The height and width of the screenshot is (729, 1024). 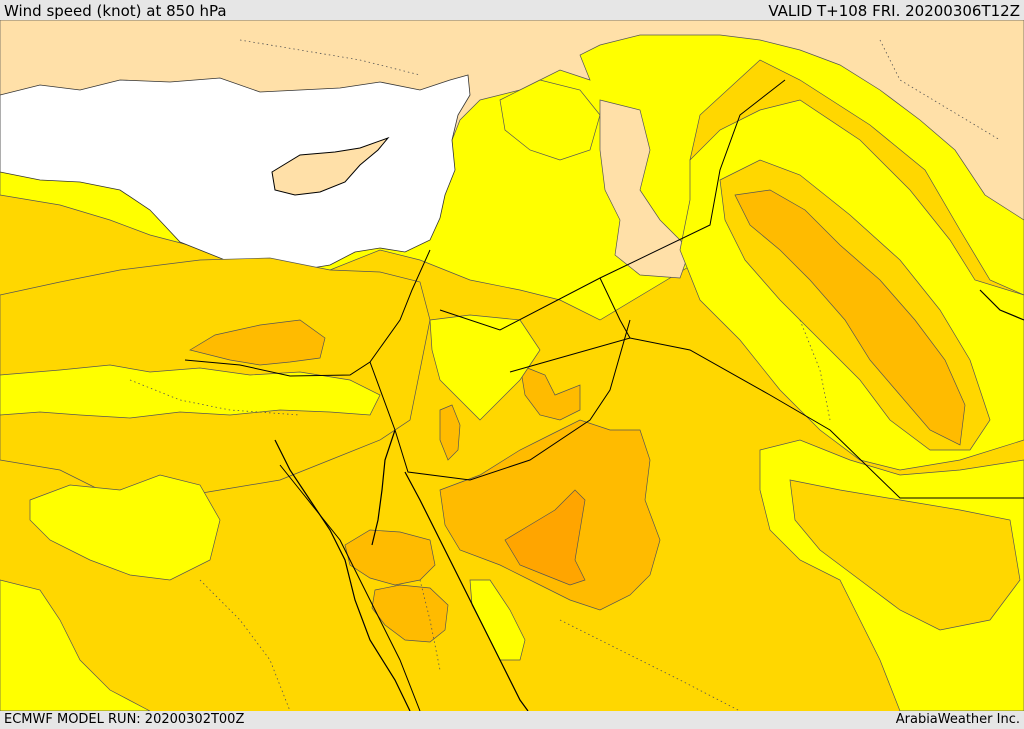 What do you see at coordinates (330, 166) in the screenshot?
I see `cyprus` at bounding box center [330, 166].